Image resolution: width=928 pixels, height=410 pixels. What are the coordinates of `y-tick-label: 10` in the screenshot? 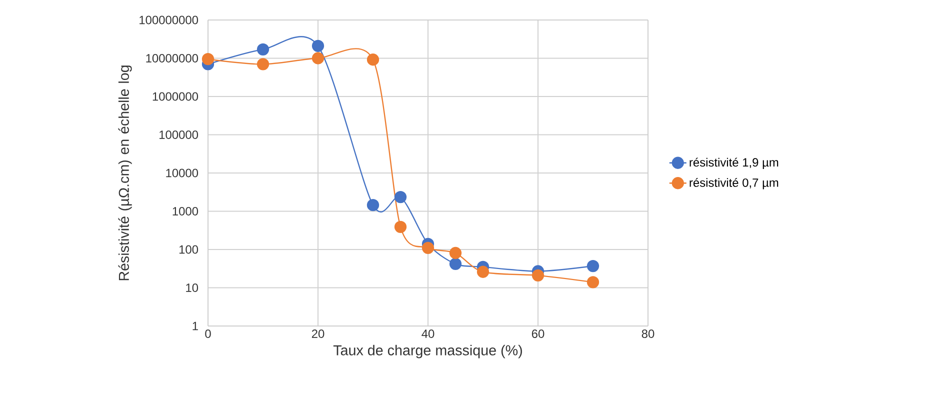 It's located at (192, 288).